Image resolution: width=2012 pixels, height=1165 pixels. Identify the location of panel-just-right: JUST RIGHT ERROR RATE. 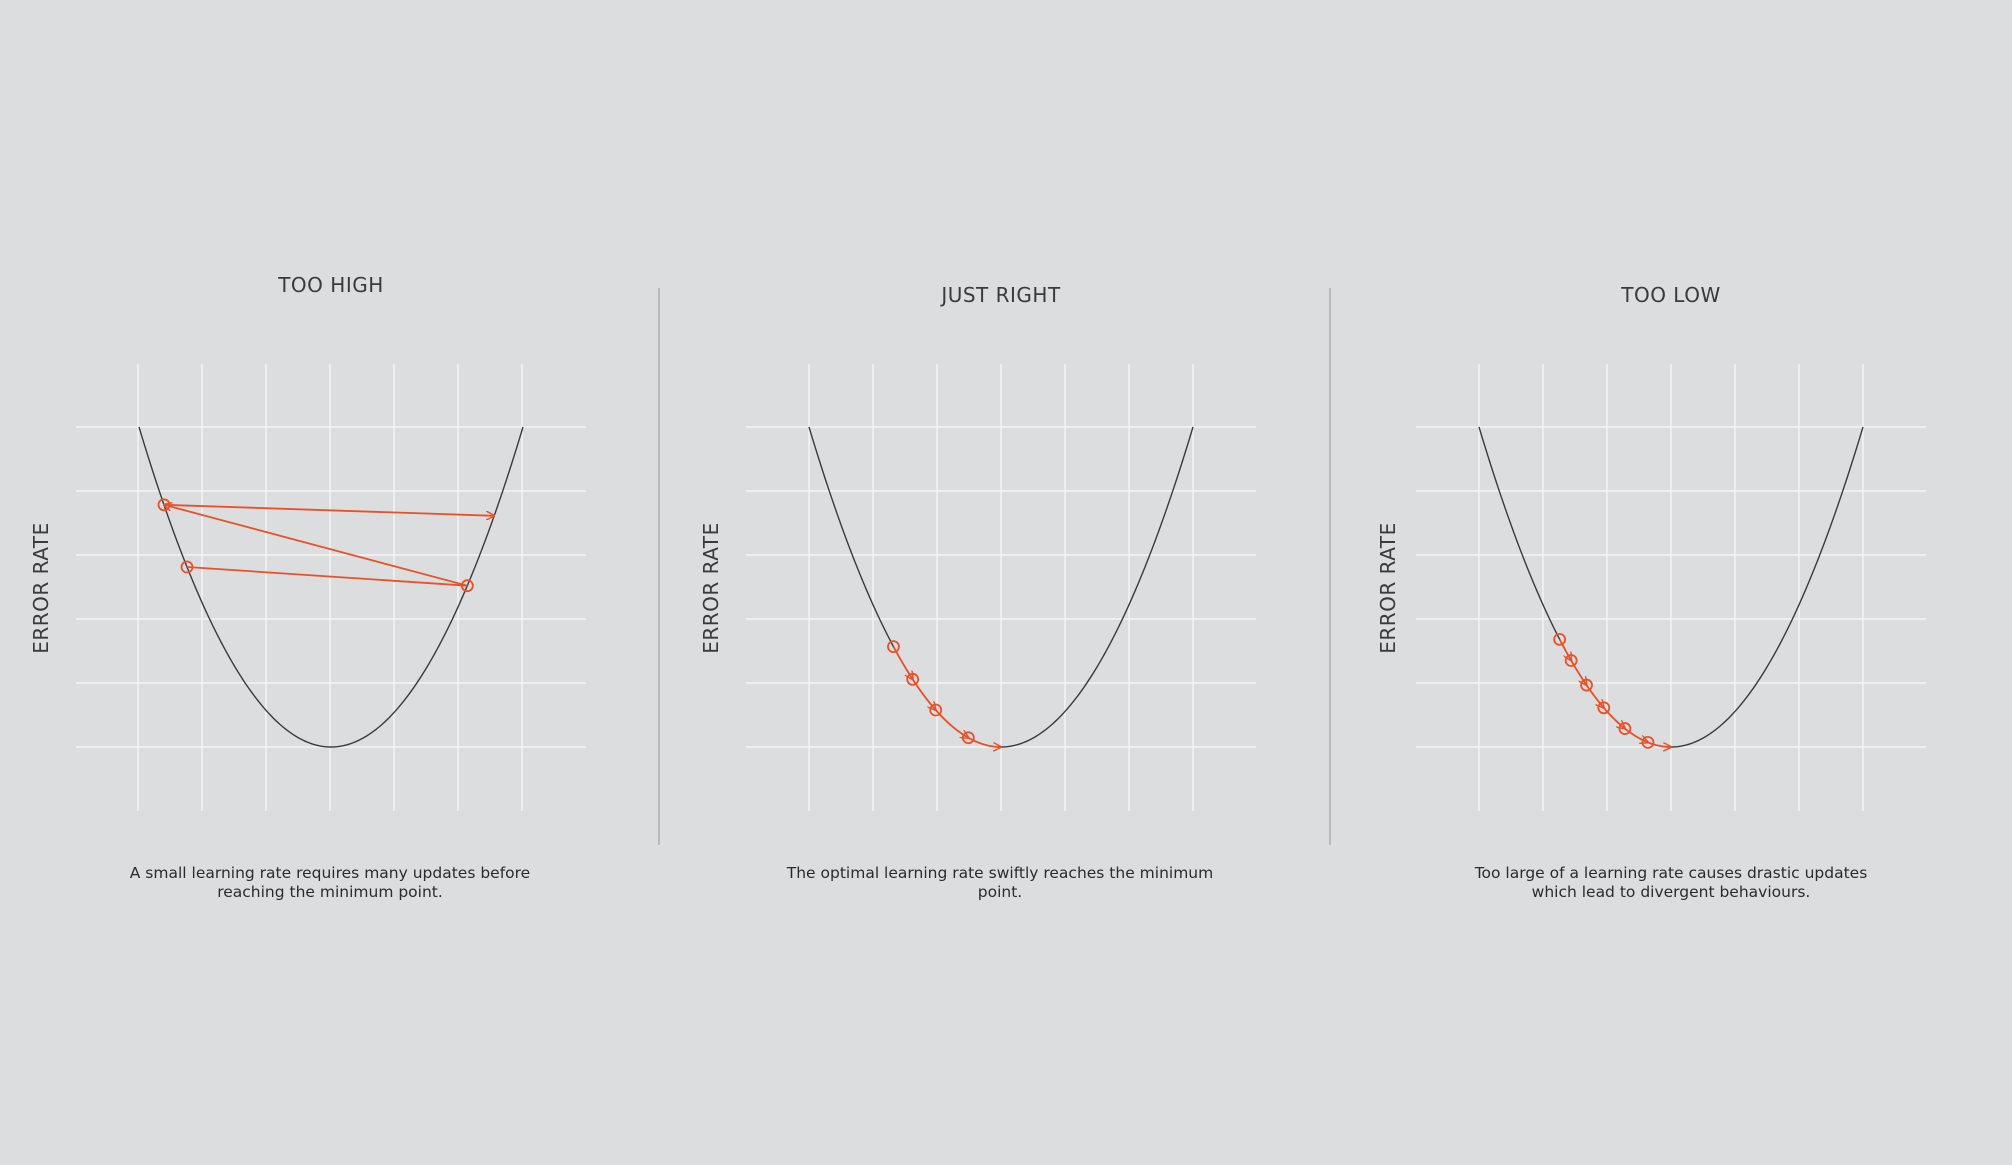
(977, 547).